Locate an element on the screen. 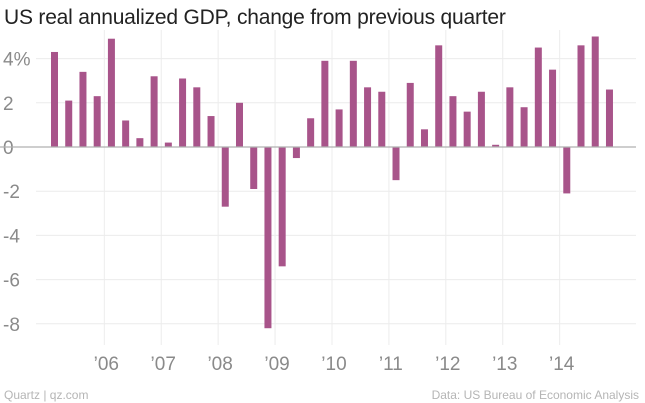 Image resolution: width=645 pixels, height=403 pixels. x-tick-label: ’13 is located at coordinates (504, 364).